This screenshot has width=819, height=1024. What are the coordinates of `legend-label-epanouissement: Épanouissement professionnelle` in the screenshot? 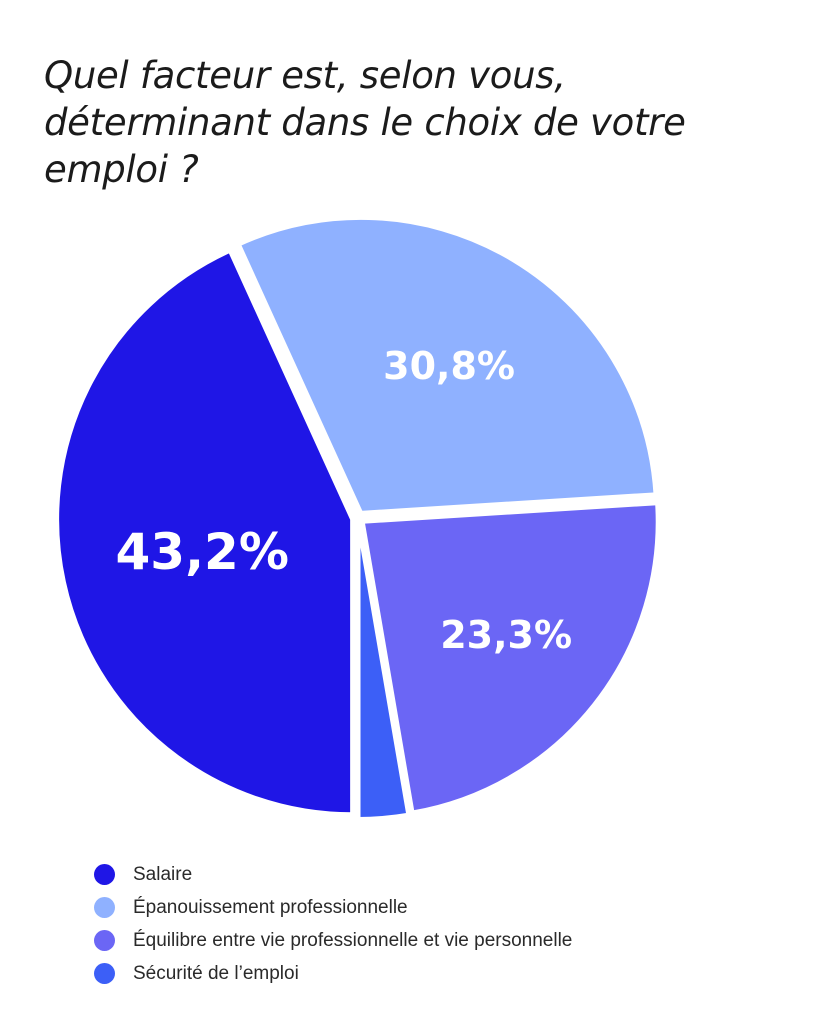 It's located at (270, 907).